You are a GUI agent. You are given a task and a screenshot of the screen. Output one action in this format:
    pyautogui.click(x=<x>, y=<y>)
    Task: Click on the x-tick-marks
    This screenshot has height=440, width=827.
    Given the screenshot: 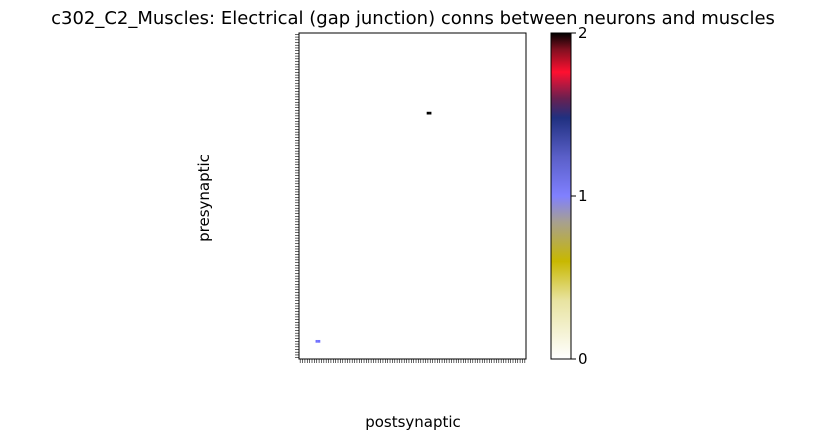 What is the action you would take?
    pyautogui.click(x=412, y=361)
    